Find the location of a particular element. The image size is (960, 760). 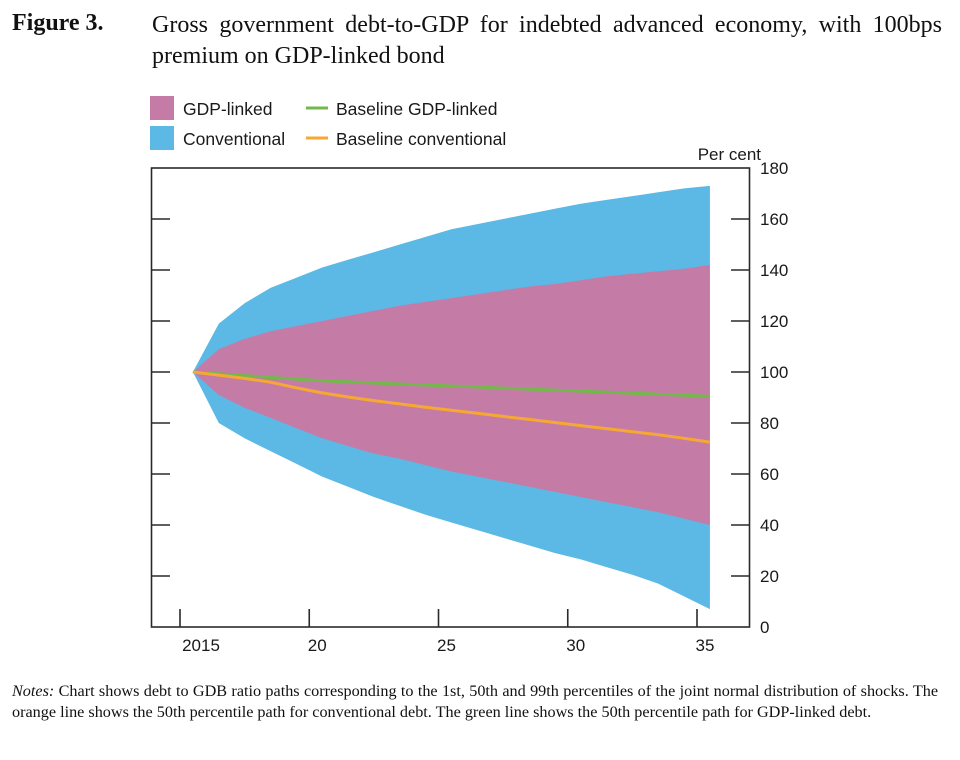

legend-label-conventional: Conventional is located at coordinates (234, 139).